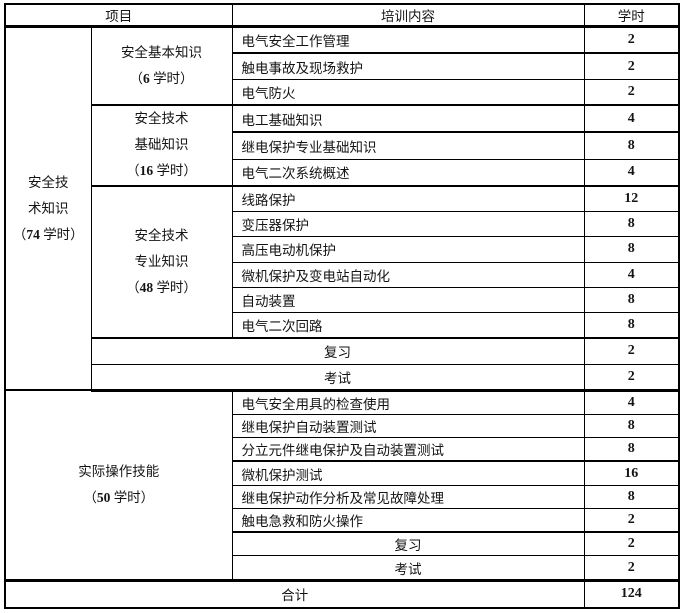  I want to click on course-name-cell: 电气安全用具的检查使用, so click(408, 402).